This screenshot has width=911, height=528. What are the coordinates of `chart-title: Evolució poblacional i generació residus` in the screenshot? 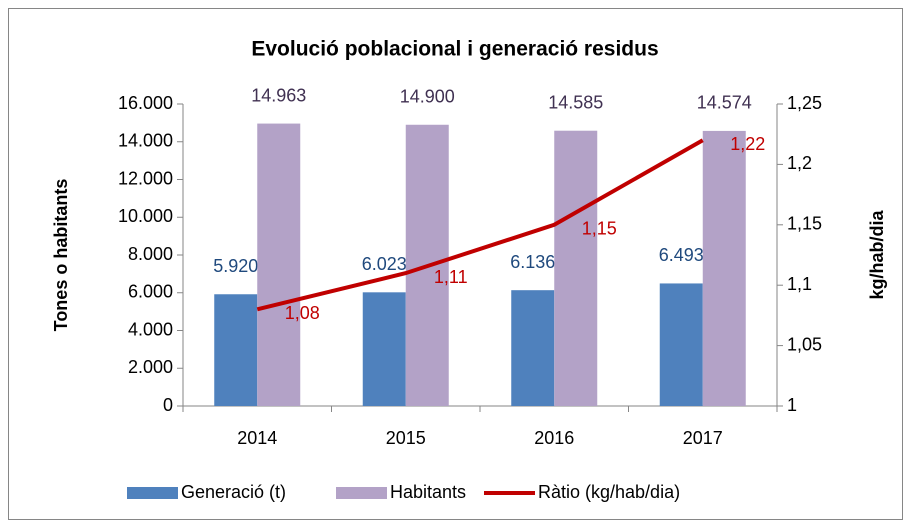 It's located at (454, 49).